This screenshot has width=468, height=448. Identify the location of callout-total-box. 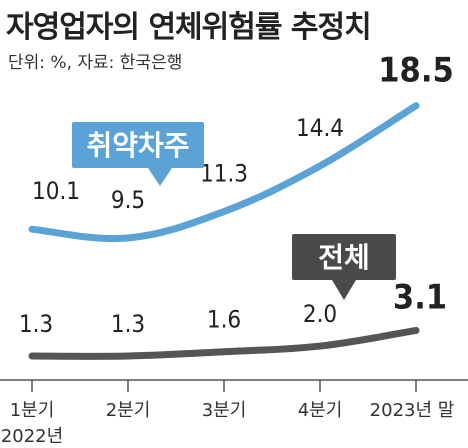
(344, 257).